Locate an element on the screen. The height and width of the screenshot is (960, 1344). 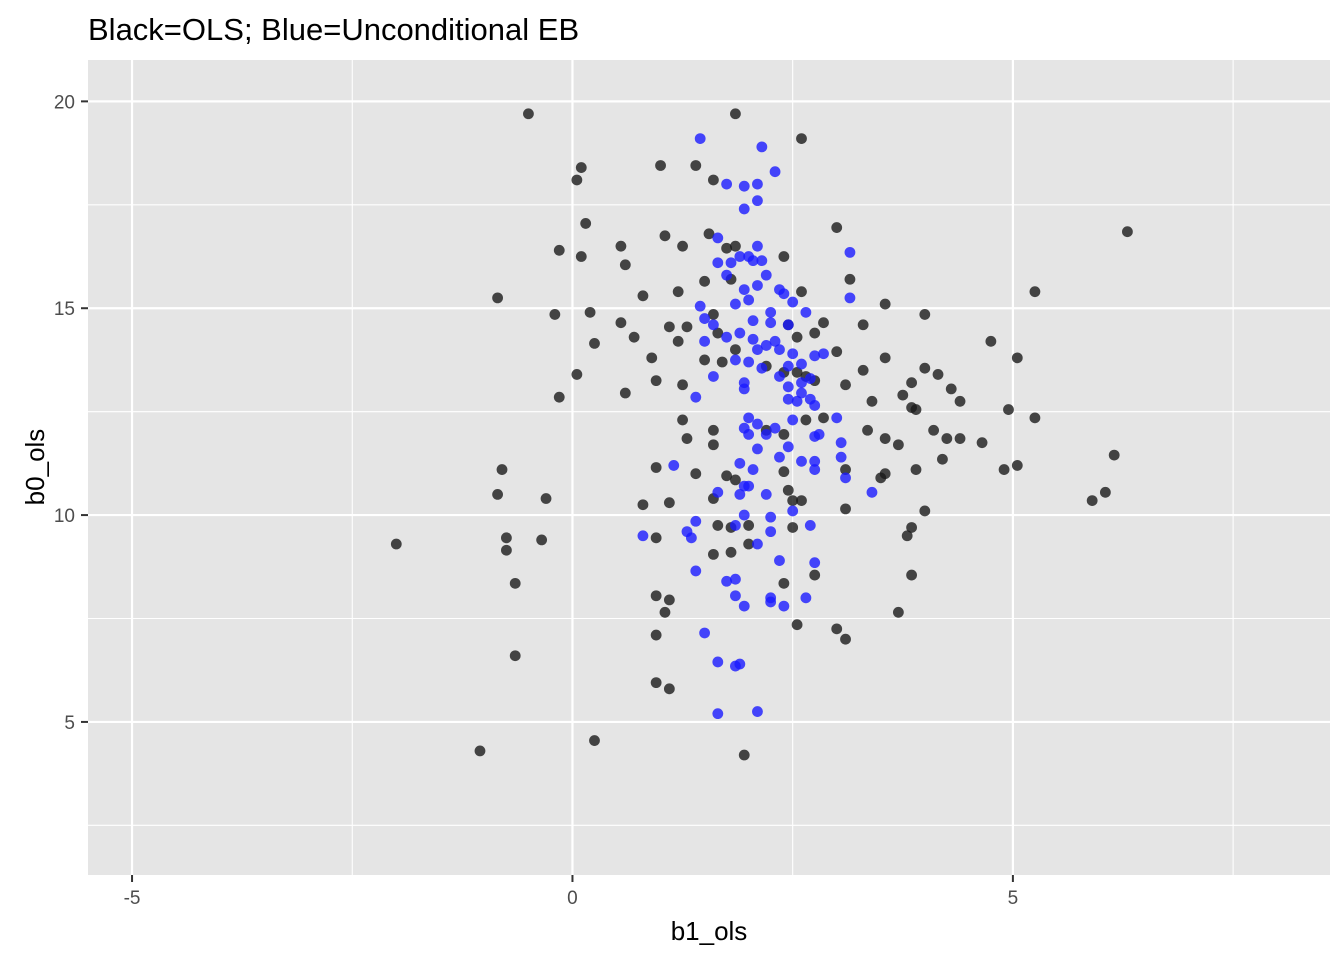
chart-title: Black=OLS; Blue=Unconditional EB is located at coordinates (333, 29).